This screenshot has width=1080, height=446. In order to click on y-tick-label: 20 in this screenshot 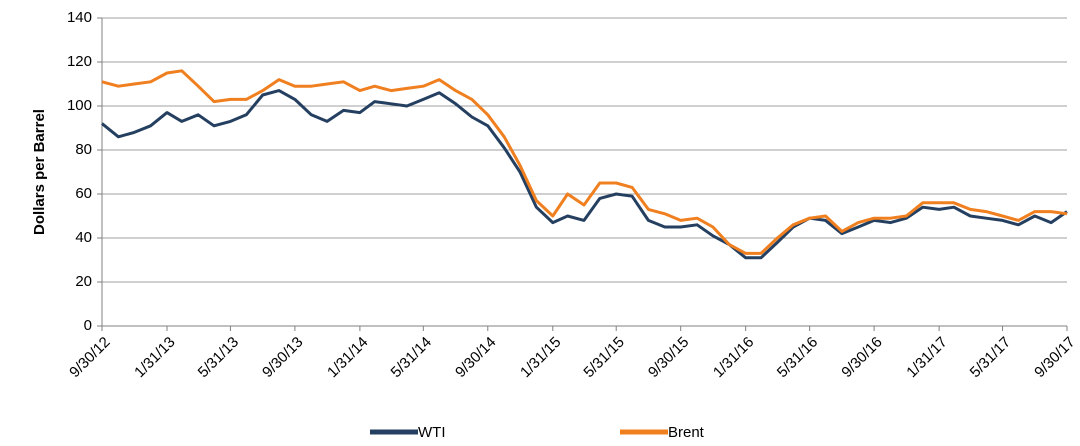, I will do `click(83, 281)`.